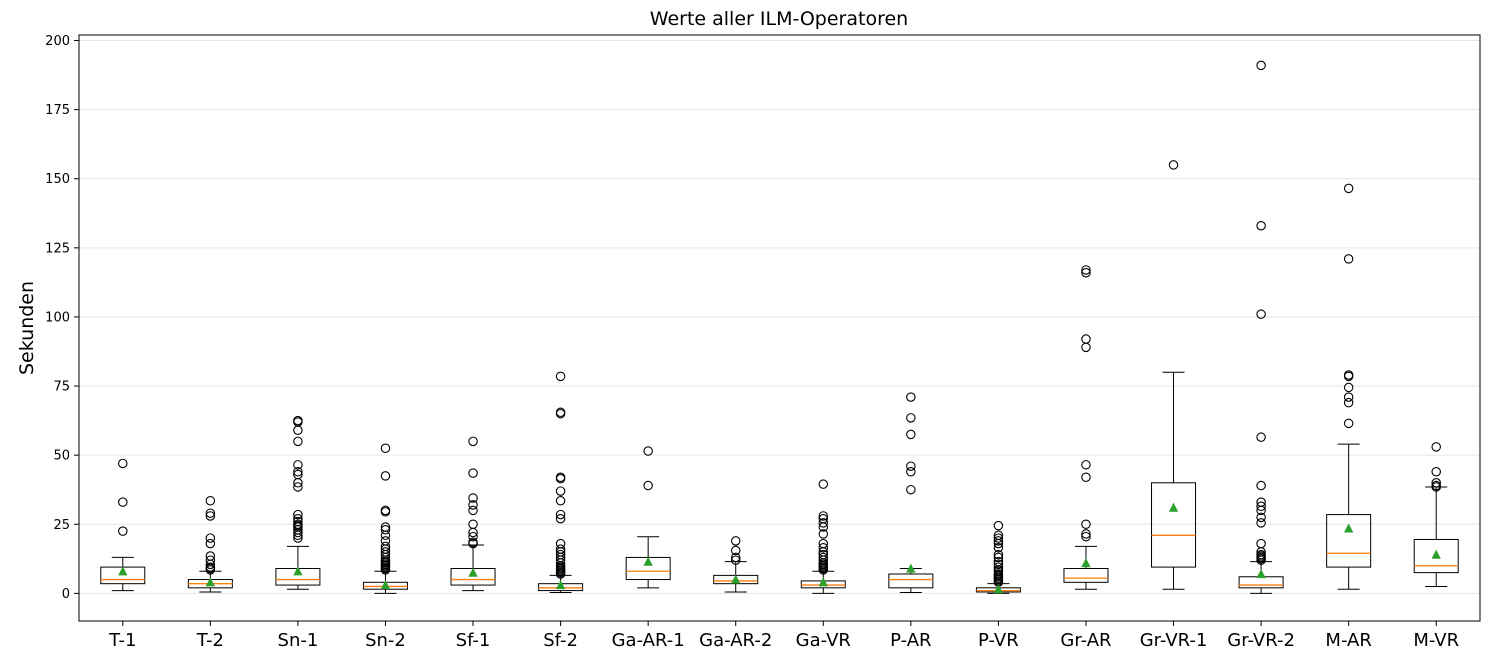 The image size is (1495, 665). What do you see at coordinates (57, 110) in the screenshot?
I see `y-tick-label: 175` at bounding box center [57, 110].